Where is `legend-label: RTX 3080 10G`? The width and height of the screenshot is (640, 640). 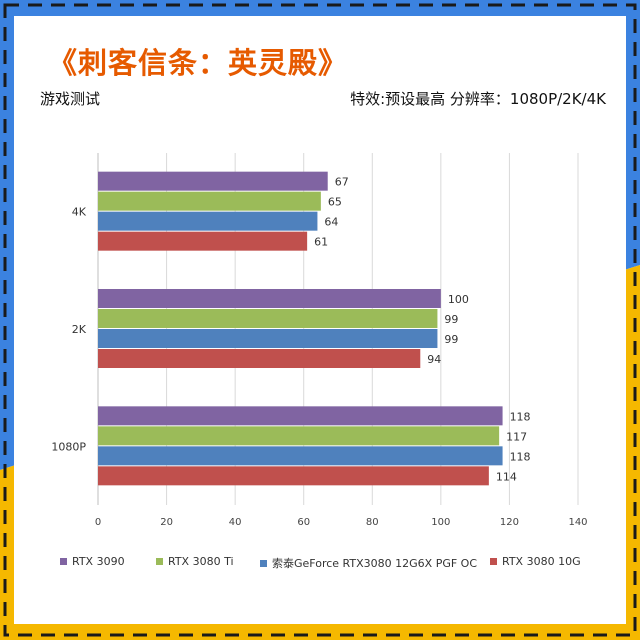 legend-label: RTX 3080 10G is located at coordinates (541, 561).